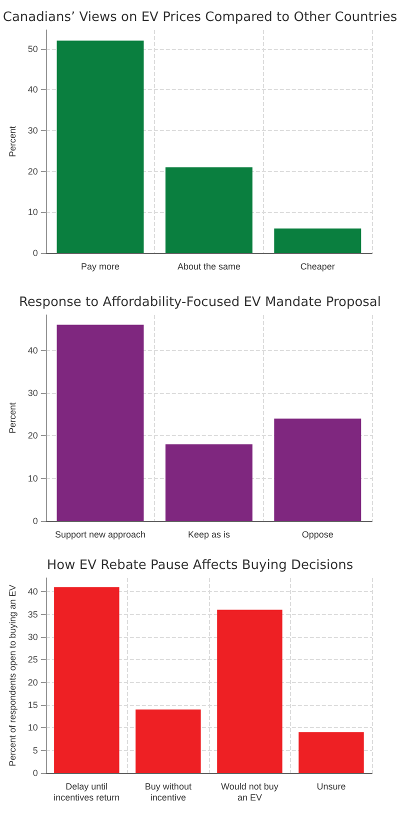  Describe the element at coordinates (33, 614) in the screenshot. I see `y-tick-label: 35` at that location.